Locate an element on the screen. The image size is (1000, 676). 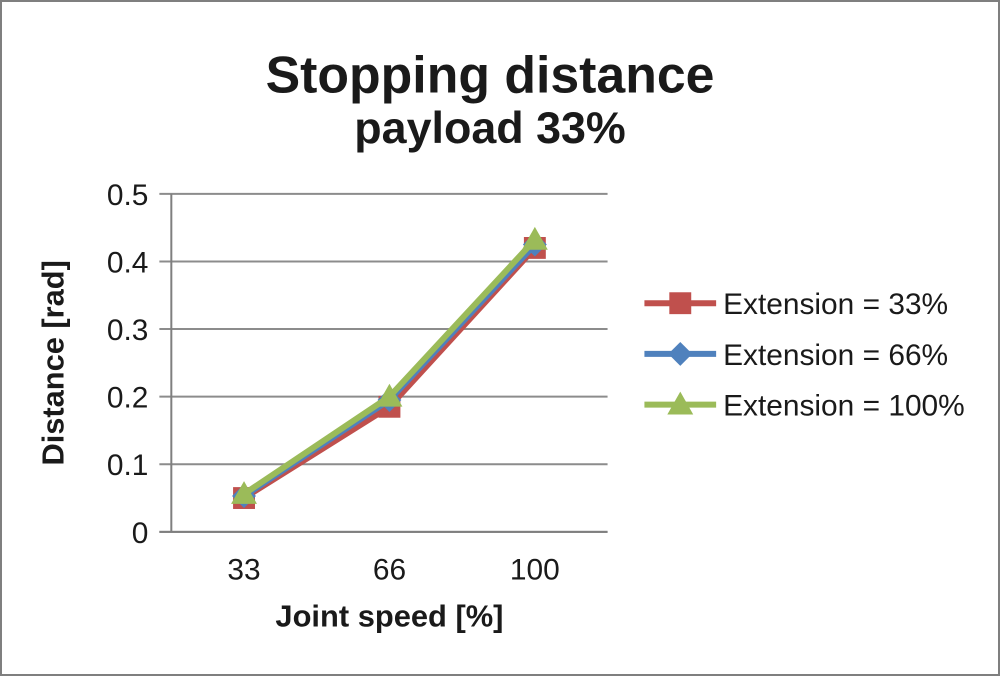
y-tick-label: 0.4 is located at coordinates (128, 262).